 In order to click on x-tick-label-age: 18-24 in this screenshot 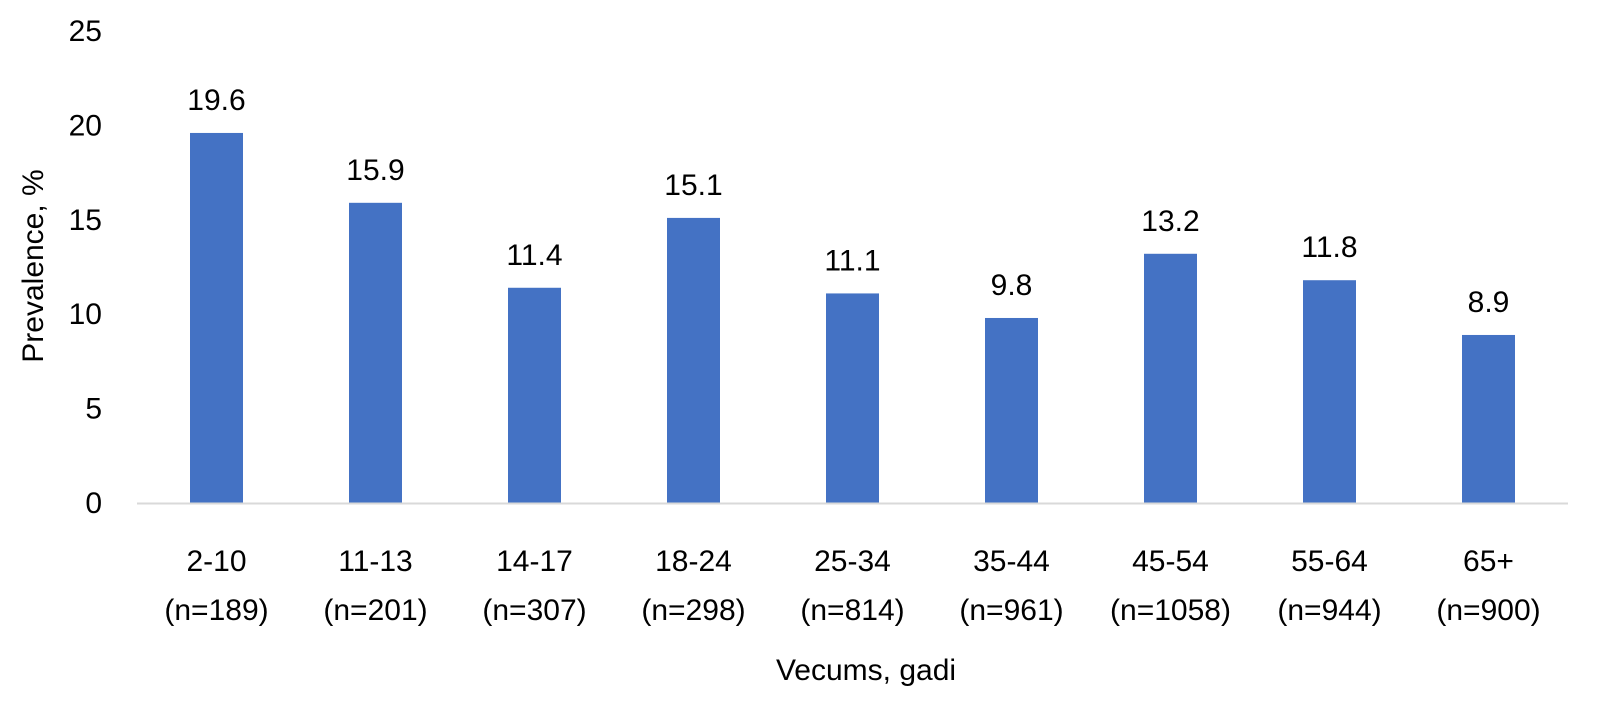, I will do `click(693, 561)`.